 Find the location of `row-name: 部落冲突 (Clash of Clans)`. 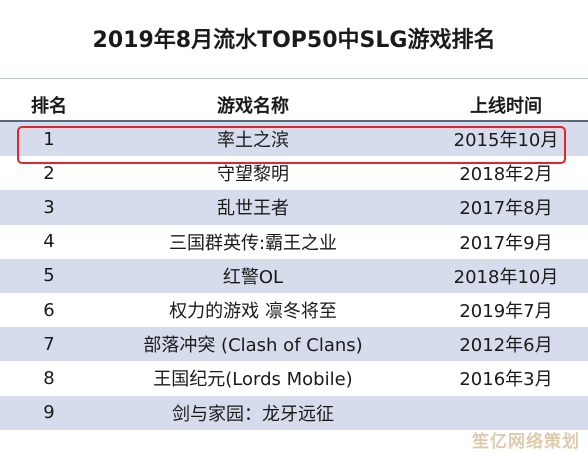

row-name: 部落冲突 (Clash of Clans) is located at coordinates (253, 346).